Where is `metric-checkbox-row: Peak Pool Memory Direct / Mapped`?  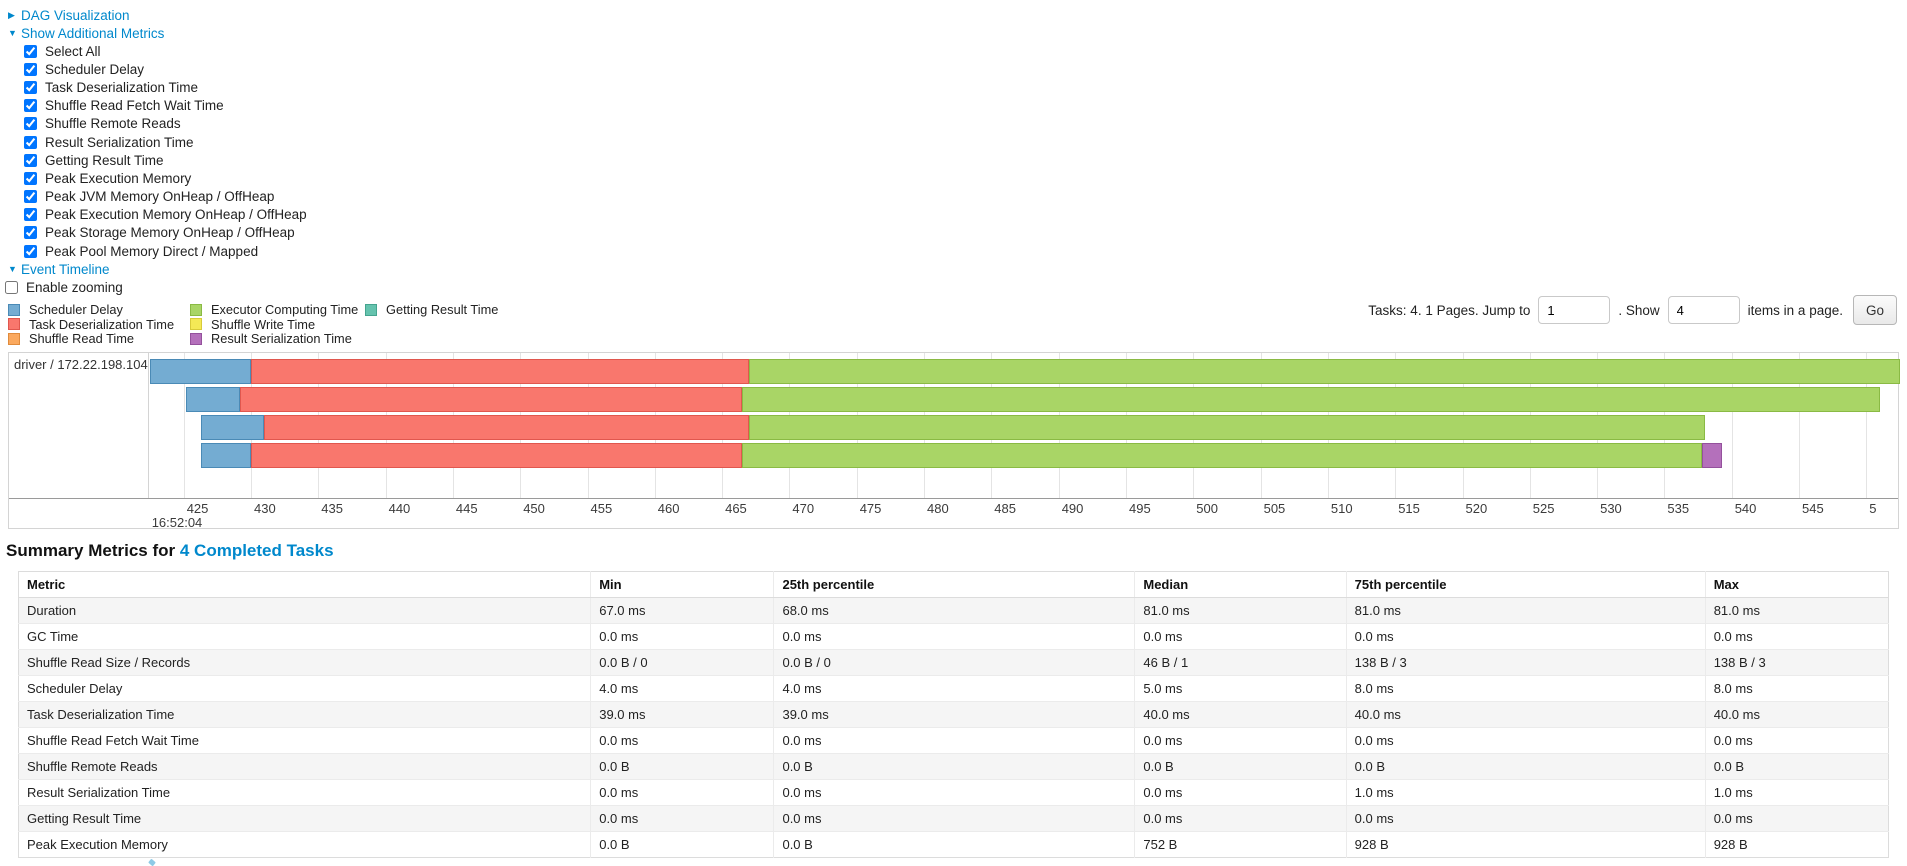 metric-checkbox-row: Peak Pool Memory Direct / Mapped is located at coordinates (153, 251).